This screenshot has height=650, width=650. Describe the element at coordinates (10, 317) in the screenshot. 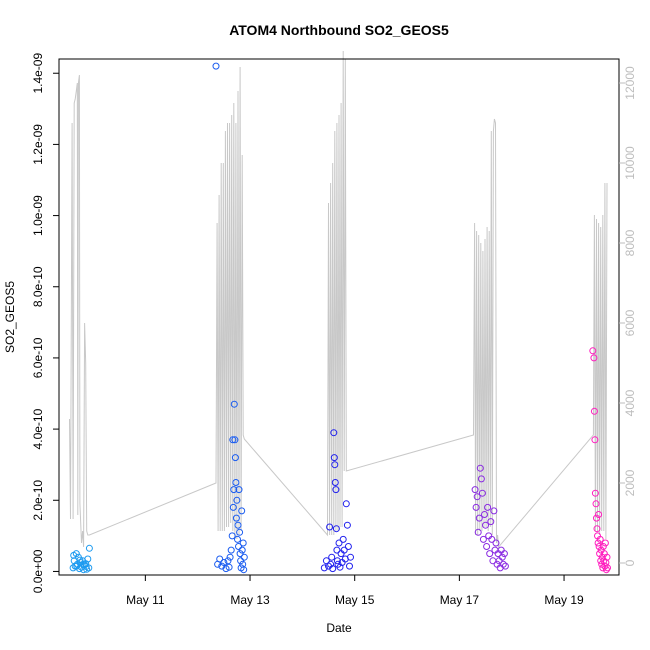

I see `y-axis-label: SO2_GEOS5` at that location.